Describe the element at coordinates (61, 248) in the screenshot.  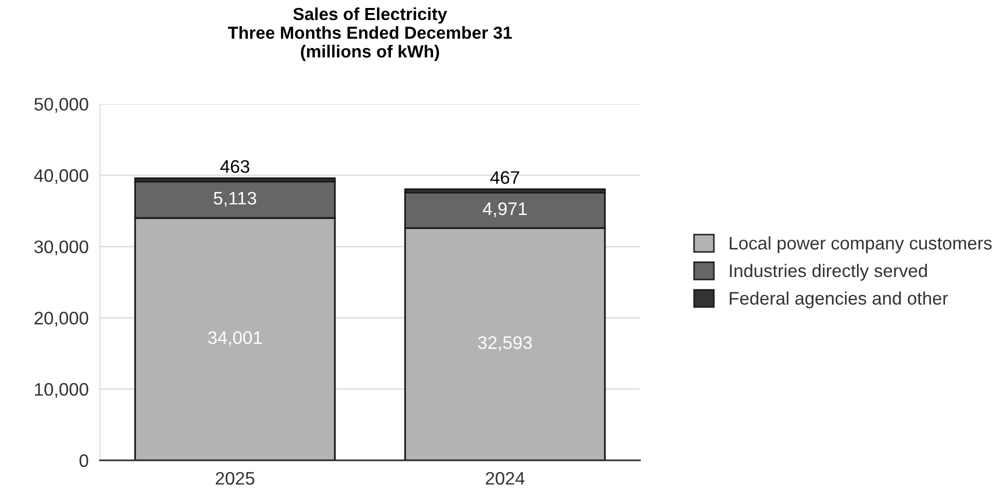
I see `y-tick-label: 30,000` at that location.